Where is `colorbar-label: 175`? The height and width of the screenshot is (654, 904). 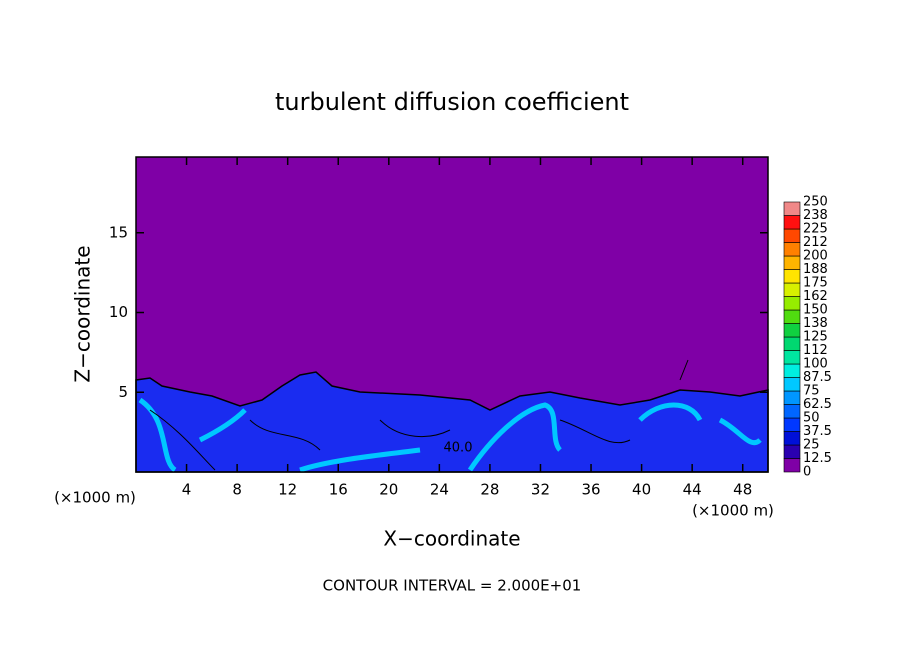 colorbar-label: 175 is located at coordinates (815, 283).